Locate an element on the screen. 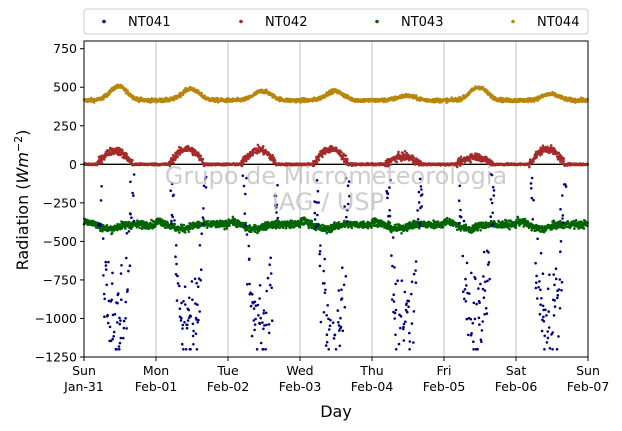  legend-box is located at coordinates (336, 21).